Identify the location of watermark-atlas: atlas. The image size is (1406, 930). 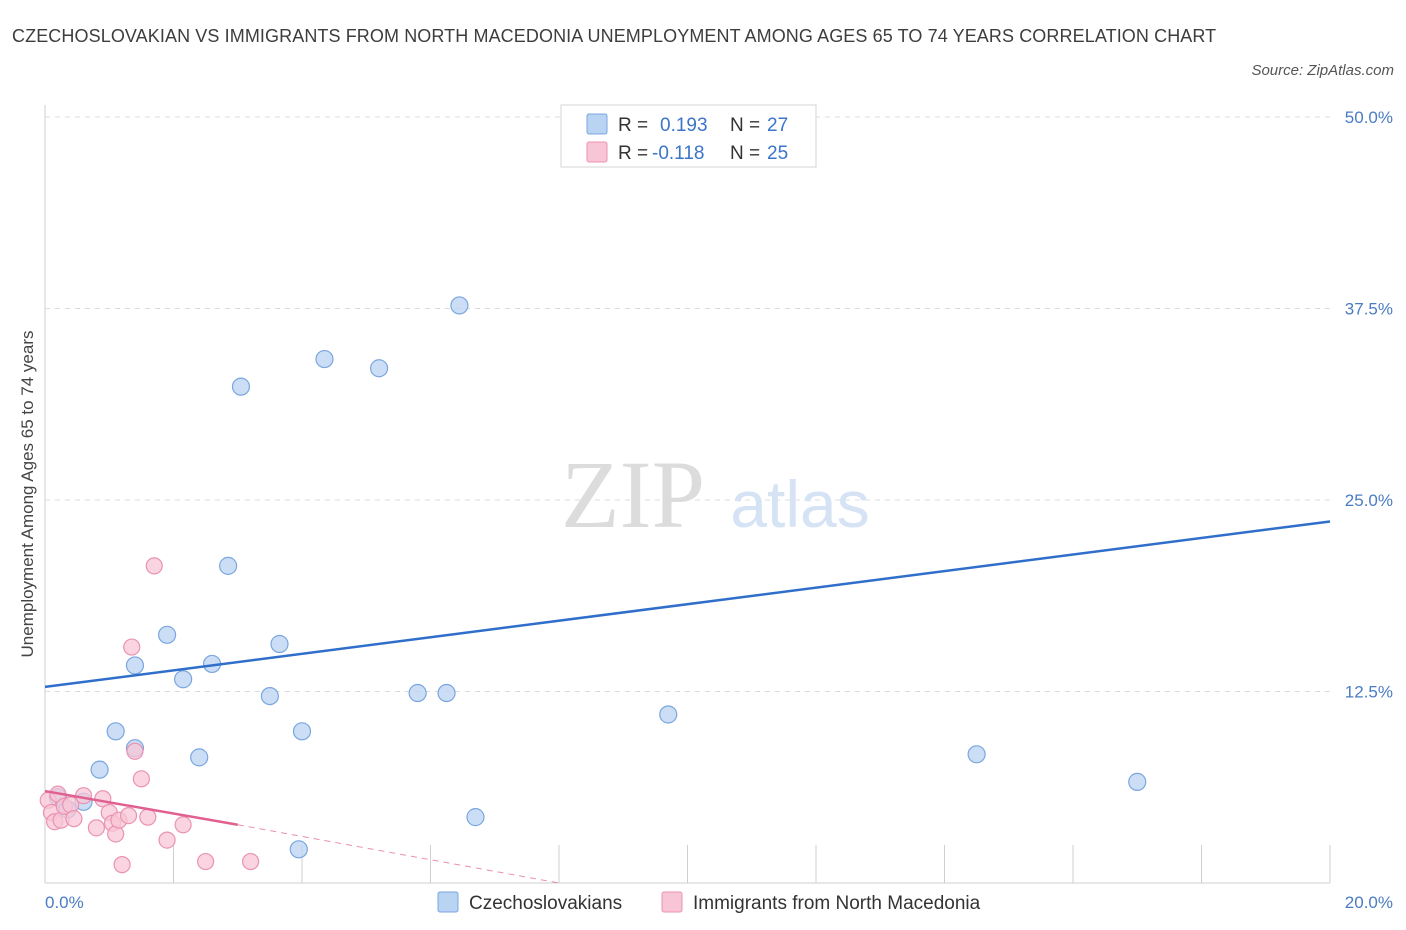
(799, 504).